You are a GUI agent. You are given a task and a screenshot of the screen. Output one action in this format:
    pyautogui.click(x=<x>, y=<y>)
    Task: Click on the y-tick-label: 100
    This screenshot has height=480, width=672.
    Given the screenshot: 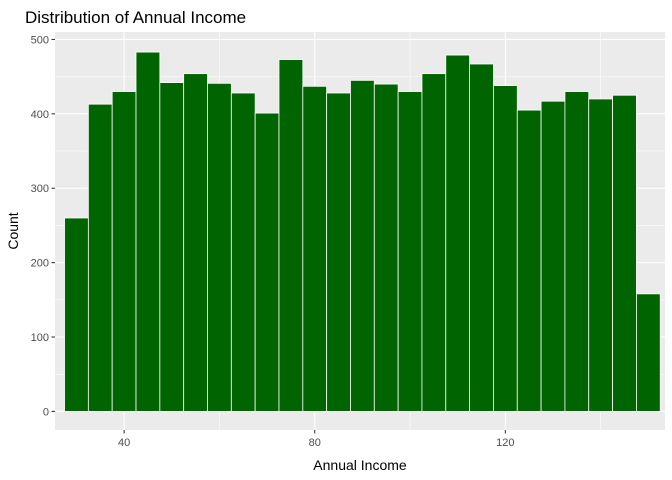 What is the action you would take?
    pyautogui.click(x=40, y=338)
    